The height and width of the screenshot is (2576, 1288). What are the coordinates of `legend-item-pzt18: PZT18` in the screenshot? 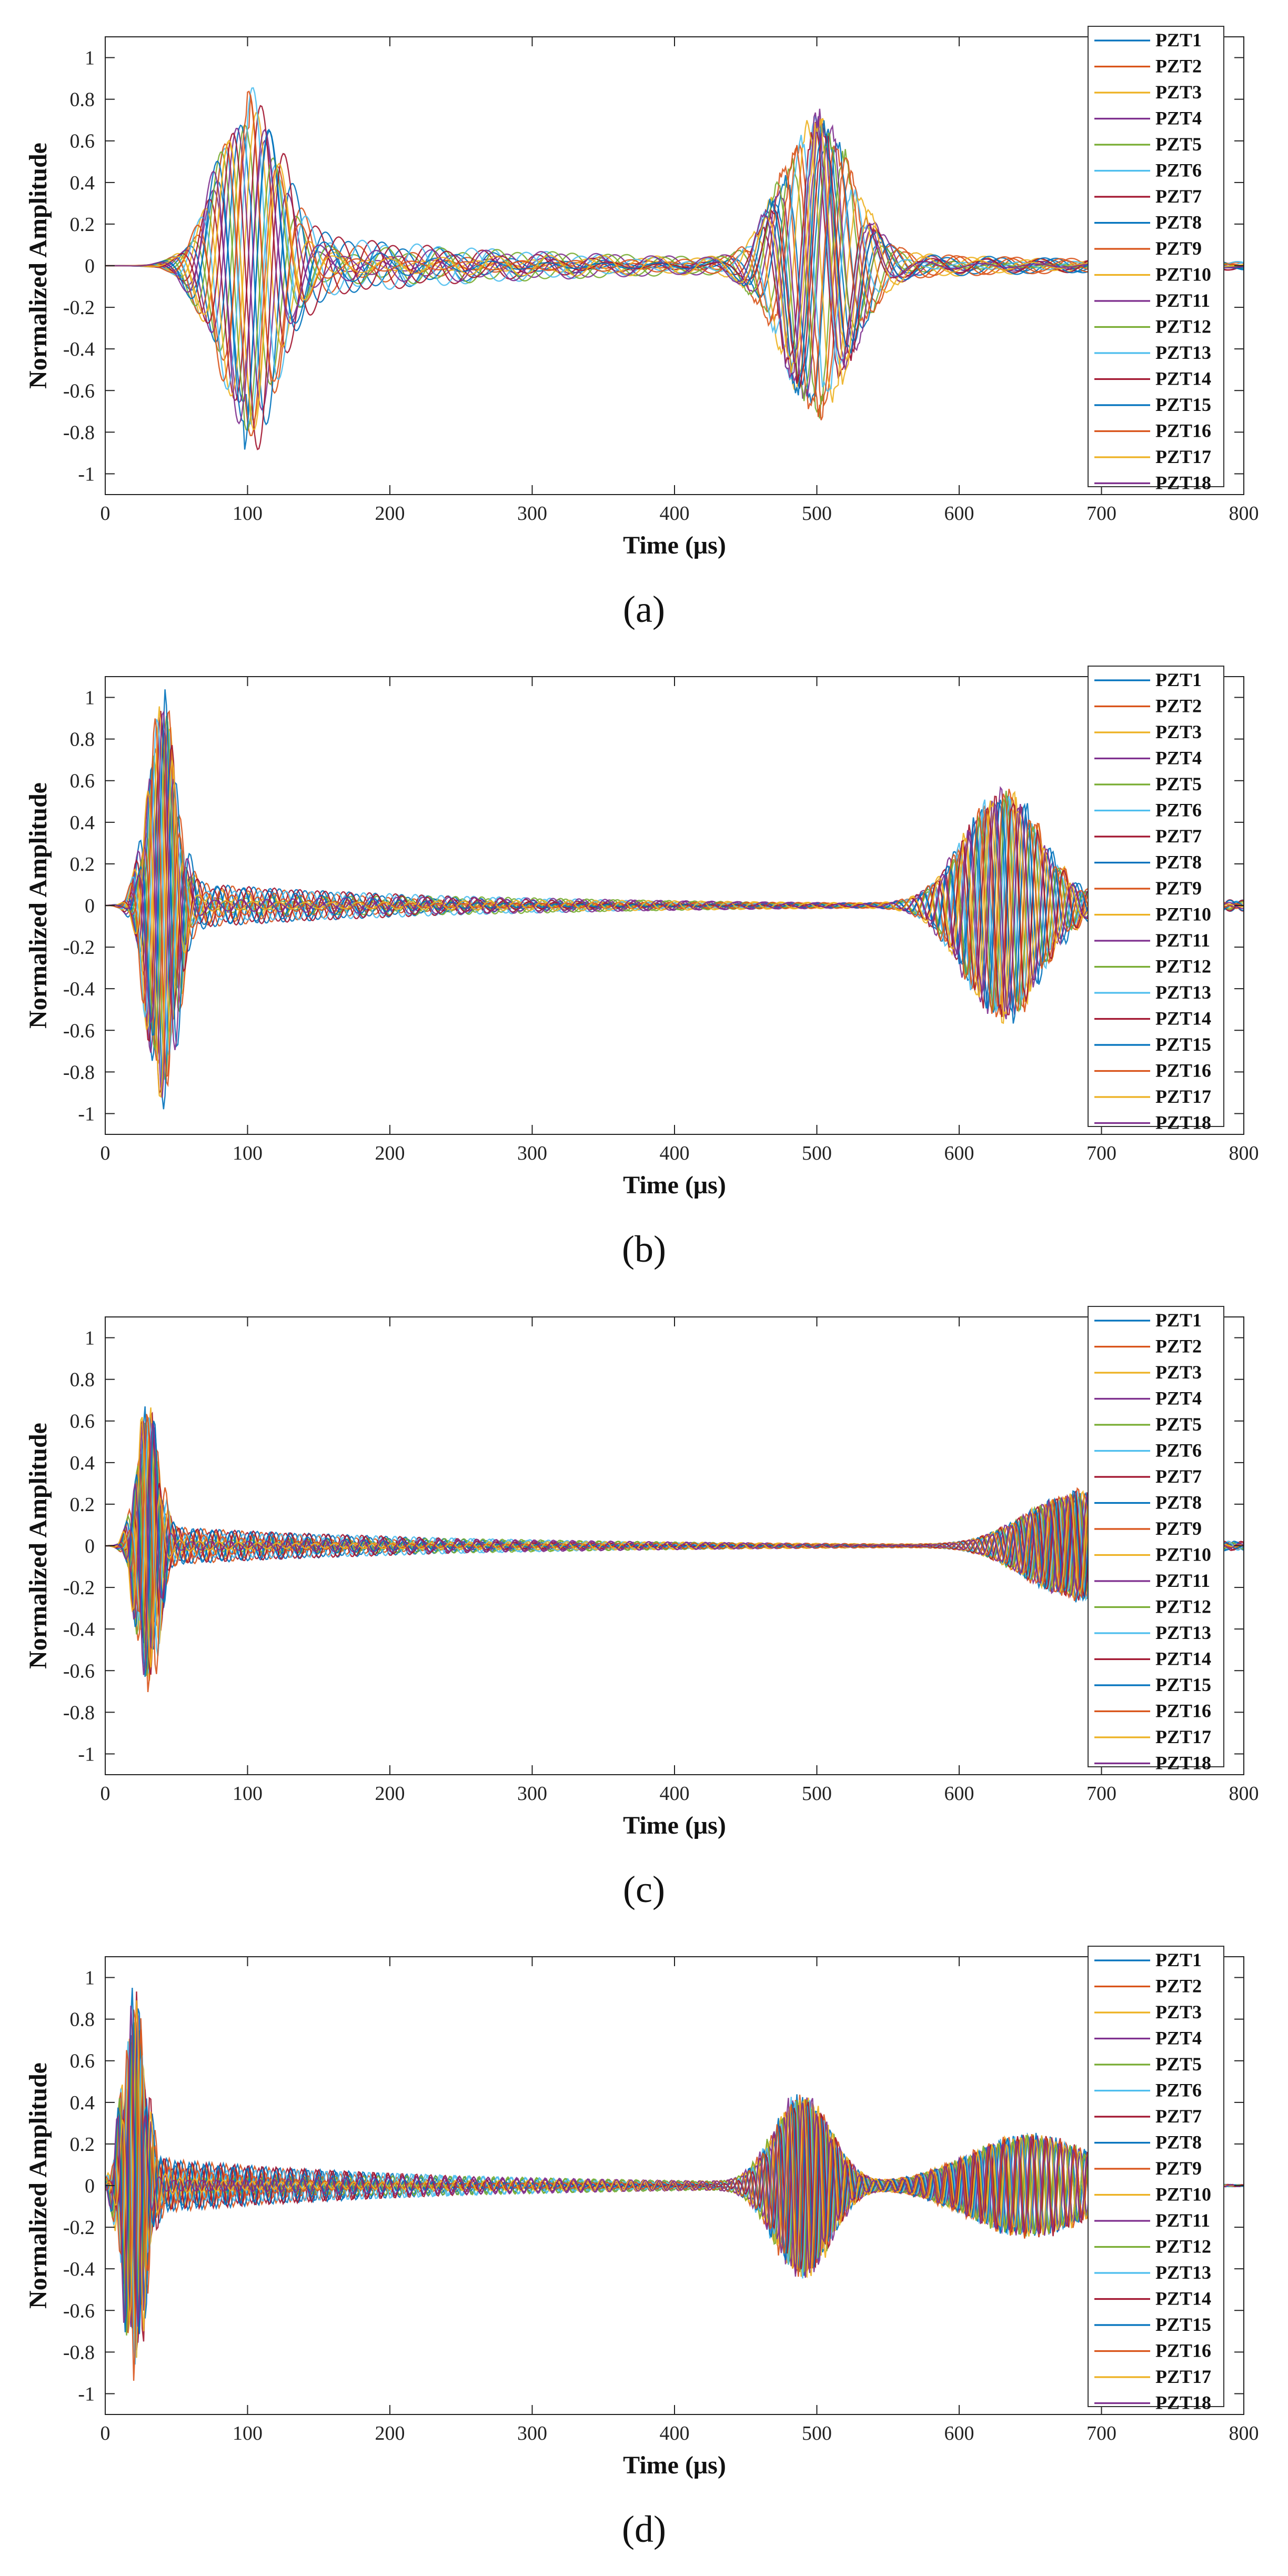 It's located at (1152, 1123).